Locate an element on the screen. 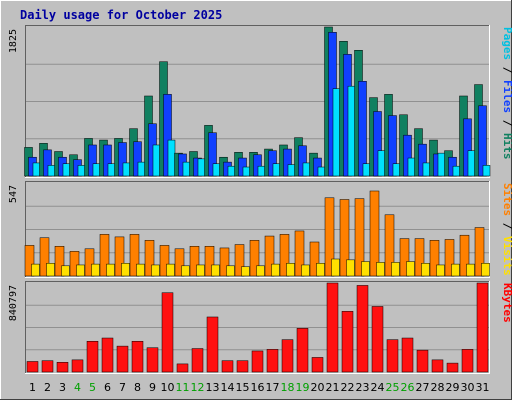  x-tick-label-day-2: 2 is located at coordinates (47, 387).